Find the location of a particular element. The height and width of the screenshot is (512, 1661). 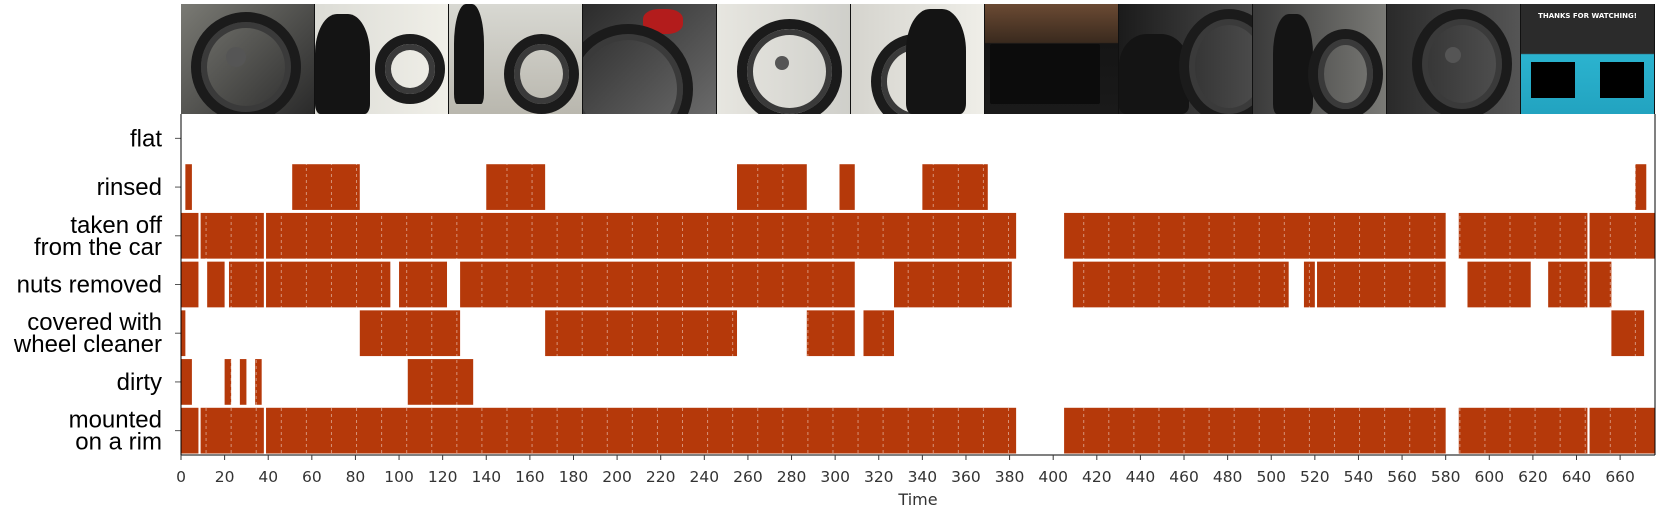

row-label-1-0: rinsed is located at coordinates (129, 187).